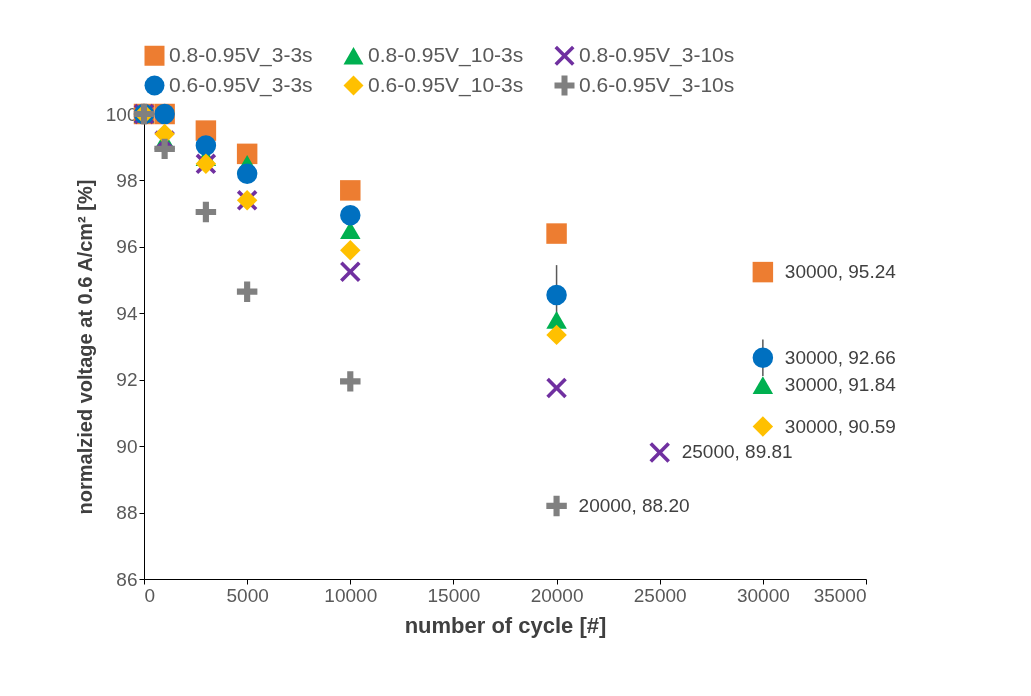  Describe the element at coordinates (660, 595) in the screenshot. I see `x-tick-label: 25000` at that location.